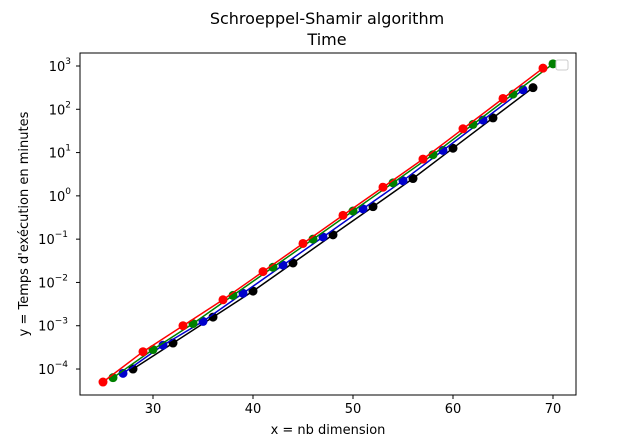 The width and height of the screenshot is (640, 443). Describe the element at coordinates (253, 409) in the screenshot. I see `x-tick-label: 40` at that location.